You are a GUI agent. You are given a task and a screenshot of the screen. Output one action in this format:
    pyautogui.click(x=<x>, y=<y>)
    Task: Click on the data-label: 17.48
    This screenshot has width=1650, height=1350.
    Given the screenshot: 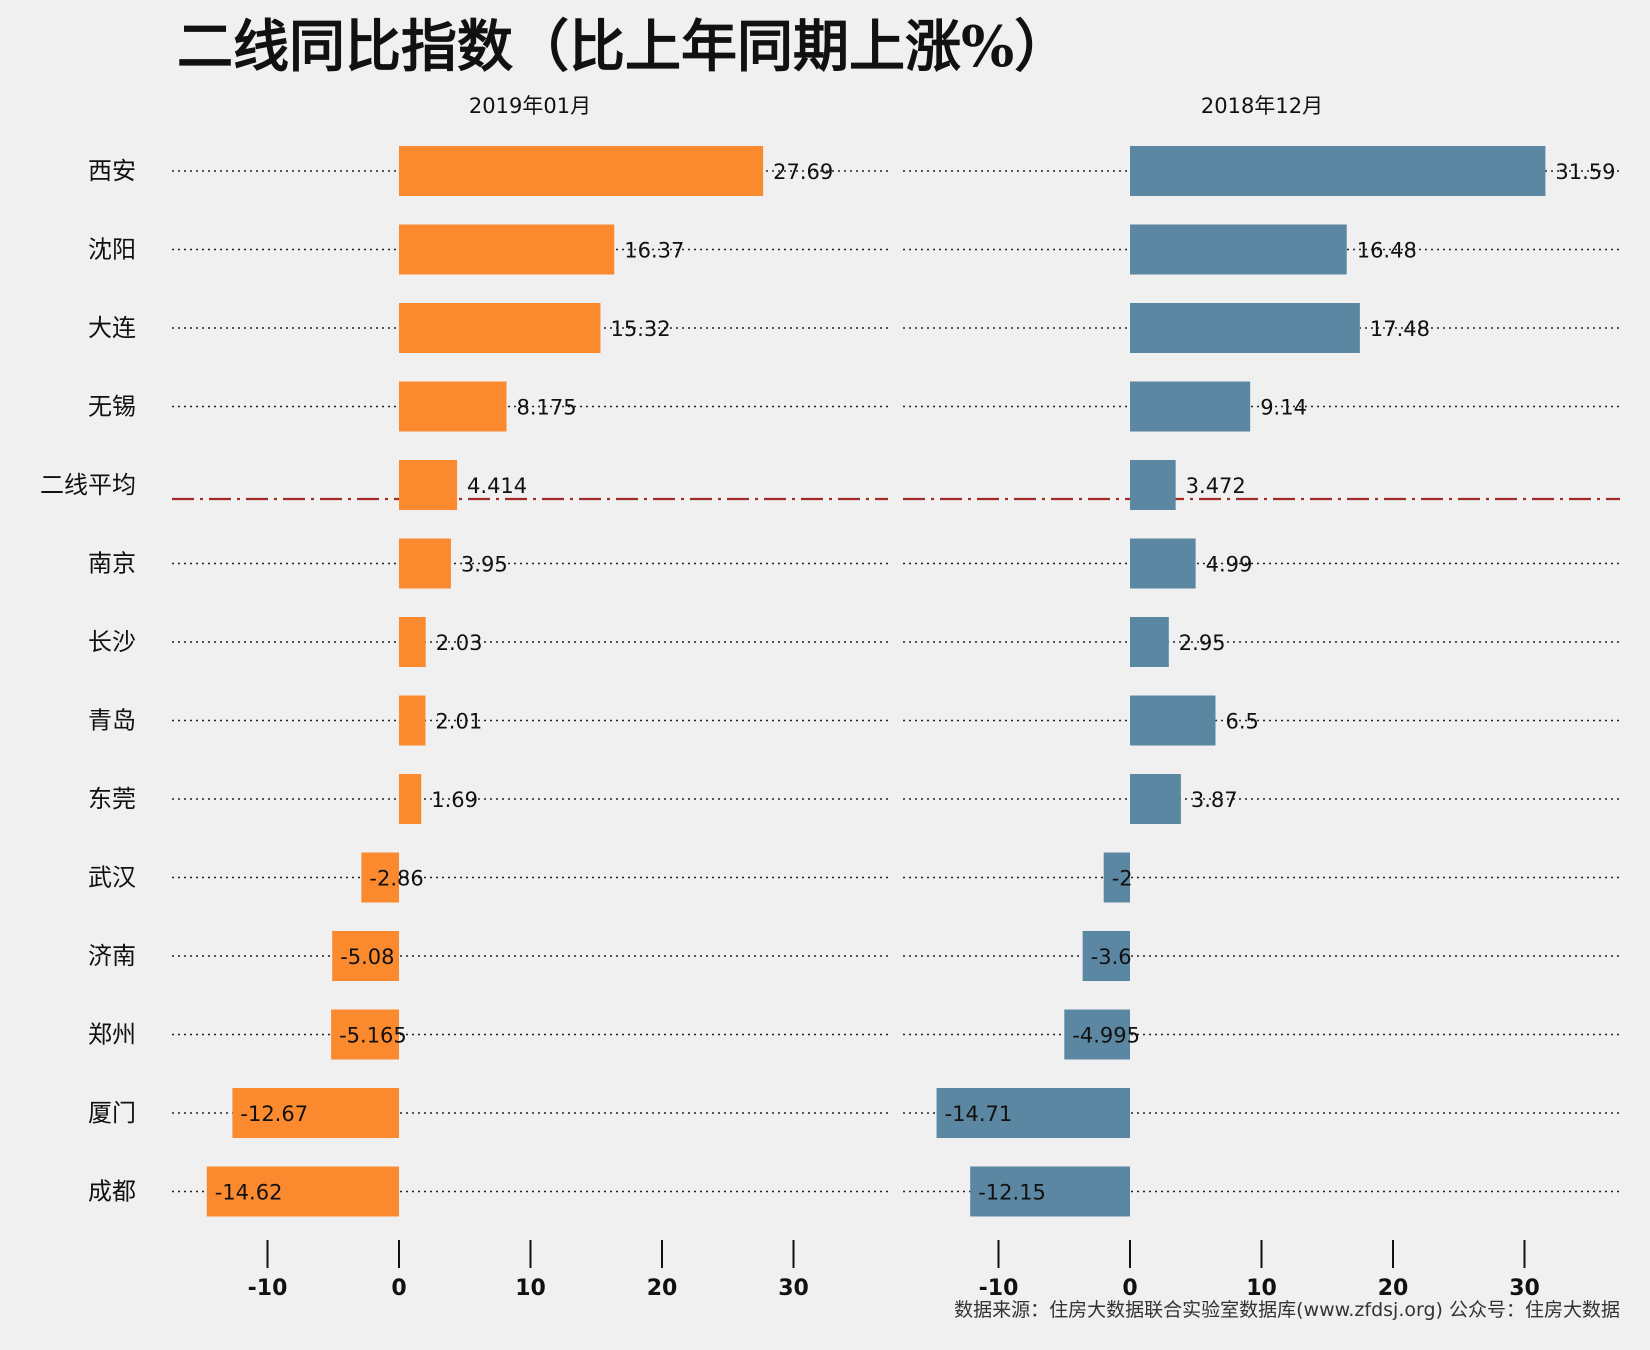 What is the action you would take?
    pyautogui.click(x=1400, y=329)
    